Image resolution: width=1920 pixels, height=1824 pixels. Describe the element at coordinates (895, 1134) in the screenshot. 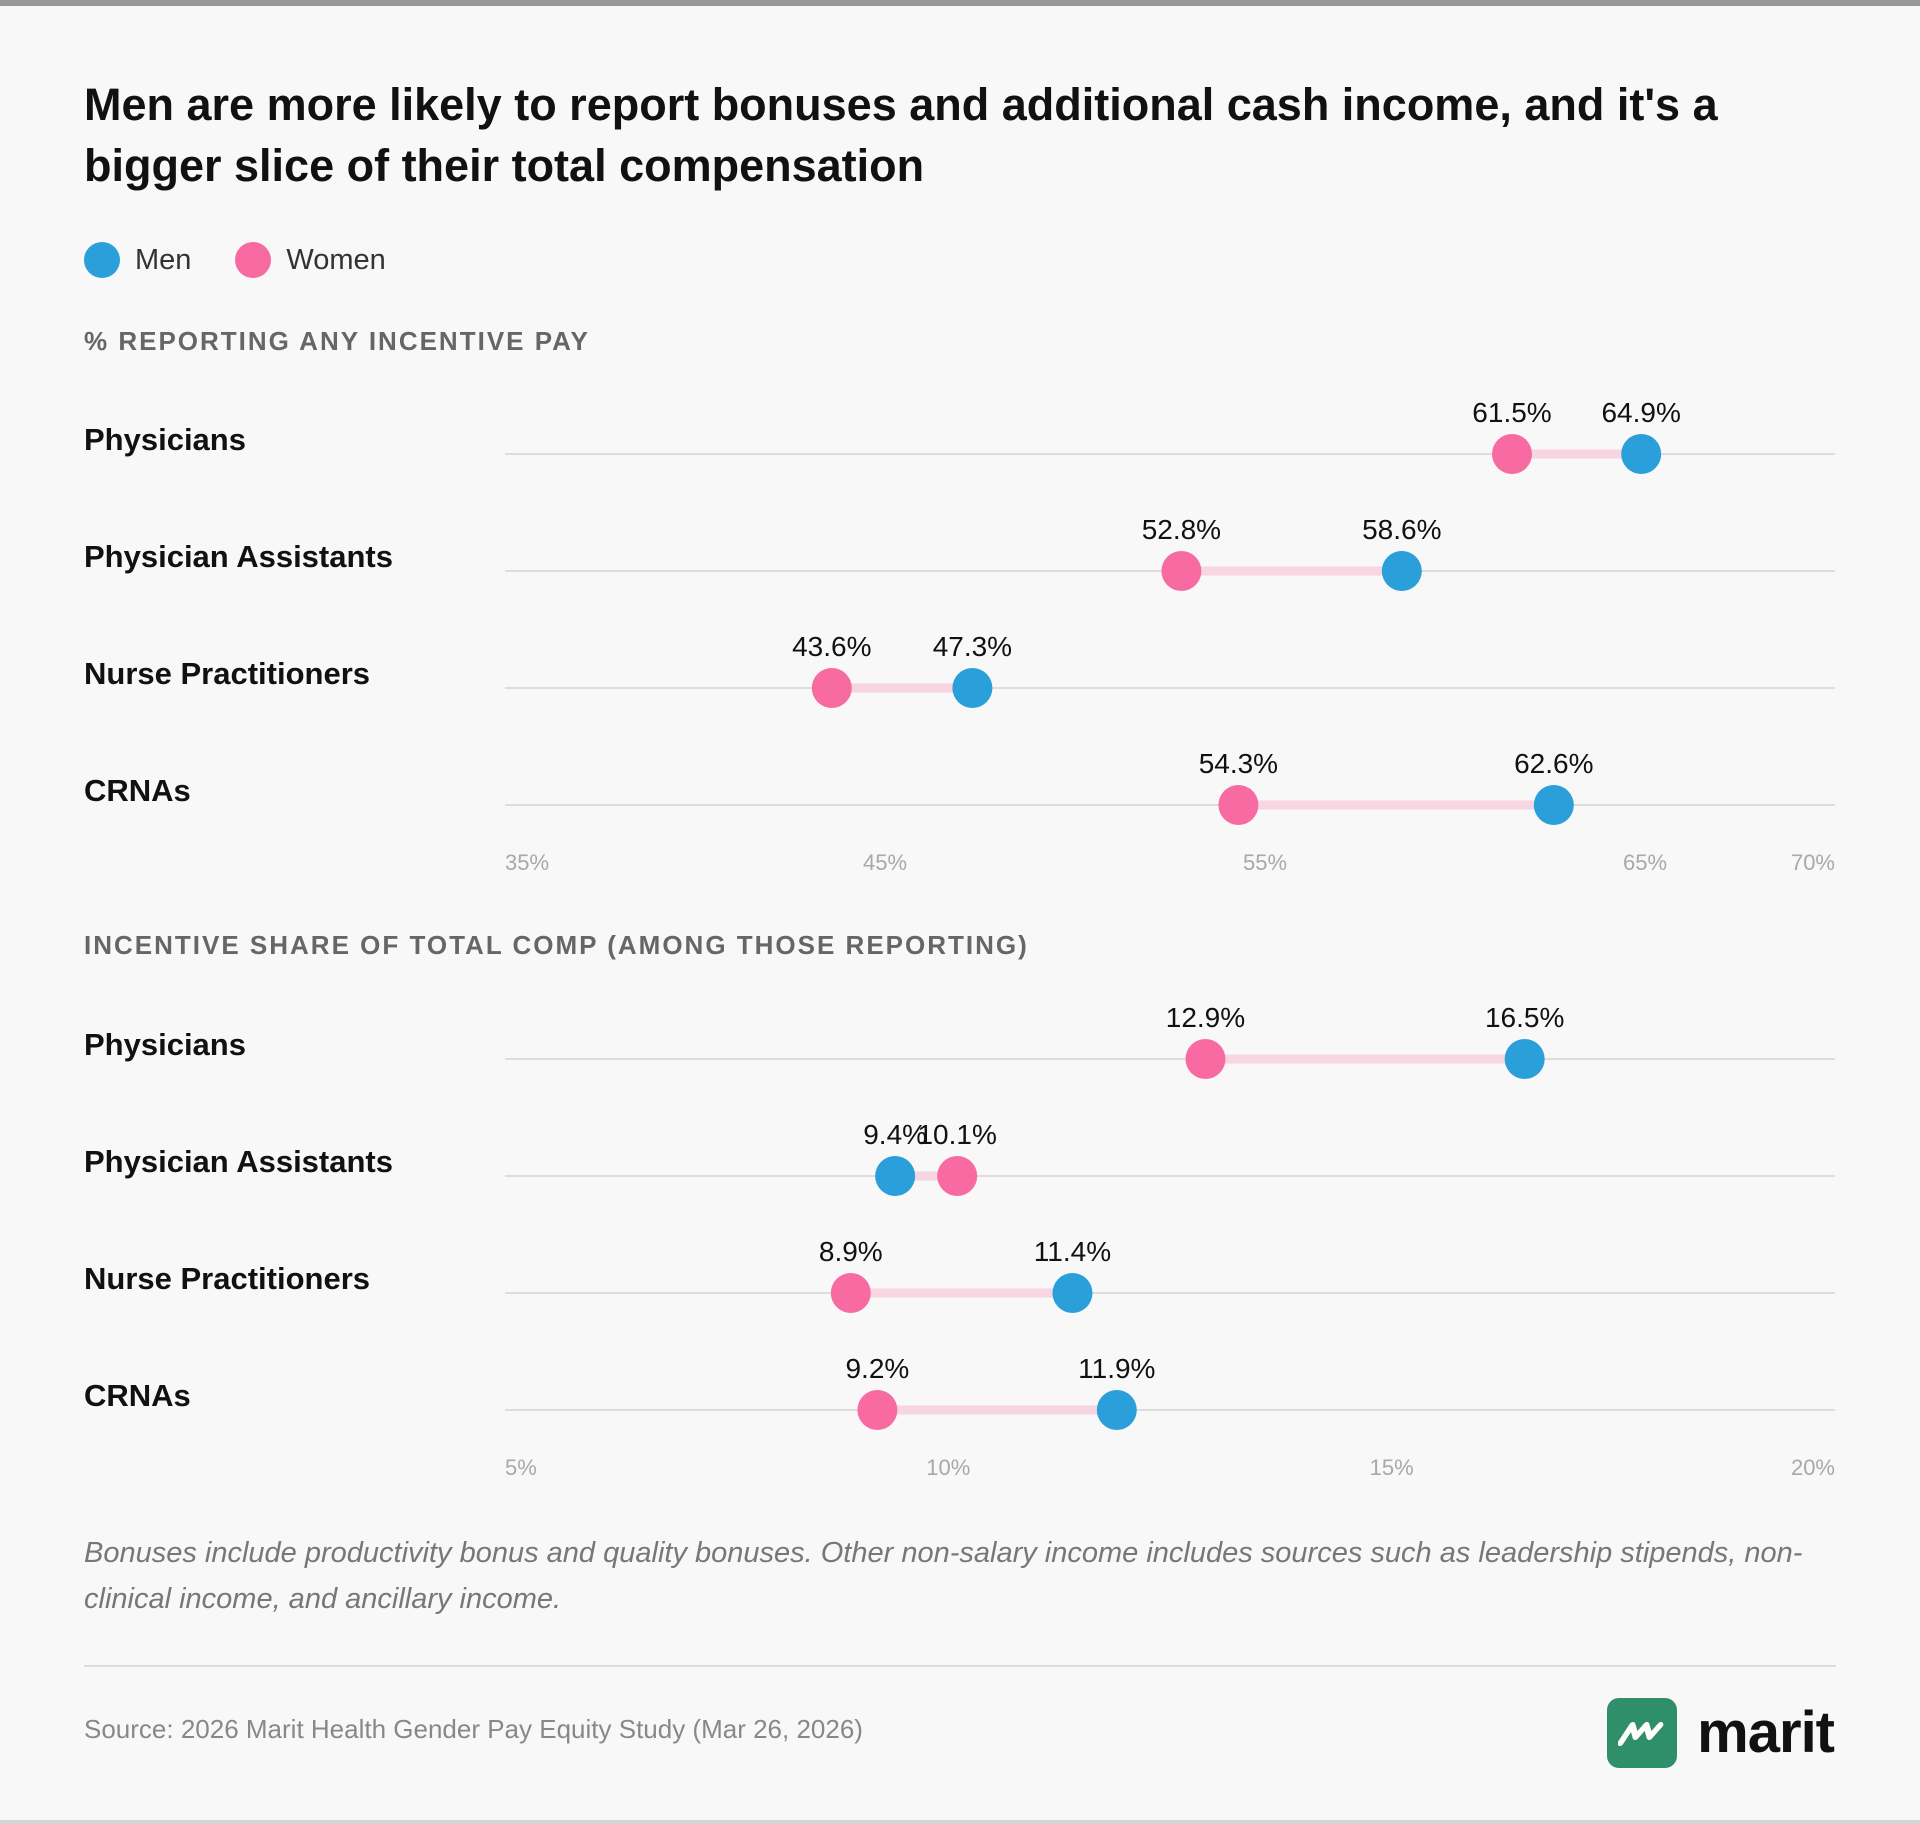

I see `value-label-men-physician-assistants: 9.4%` at that location.